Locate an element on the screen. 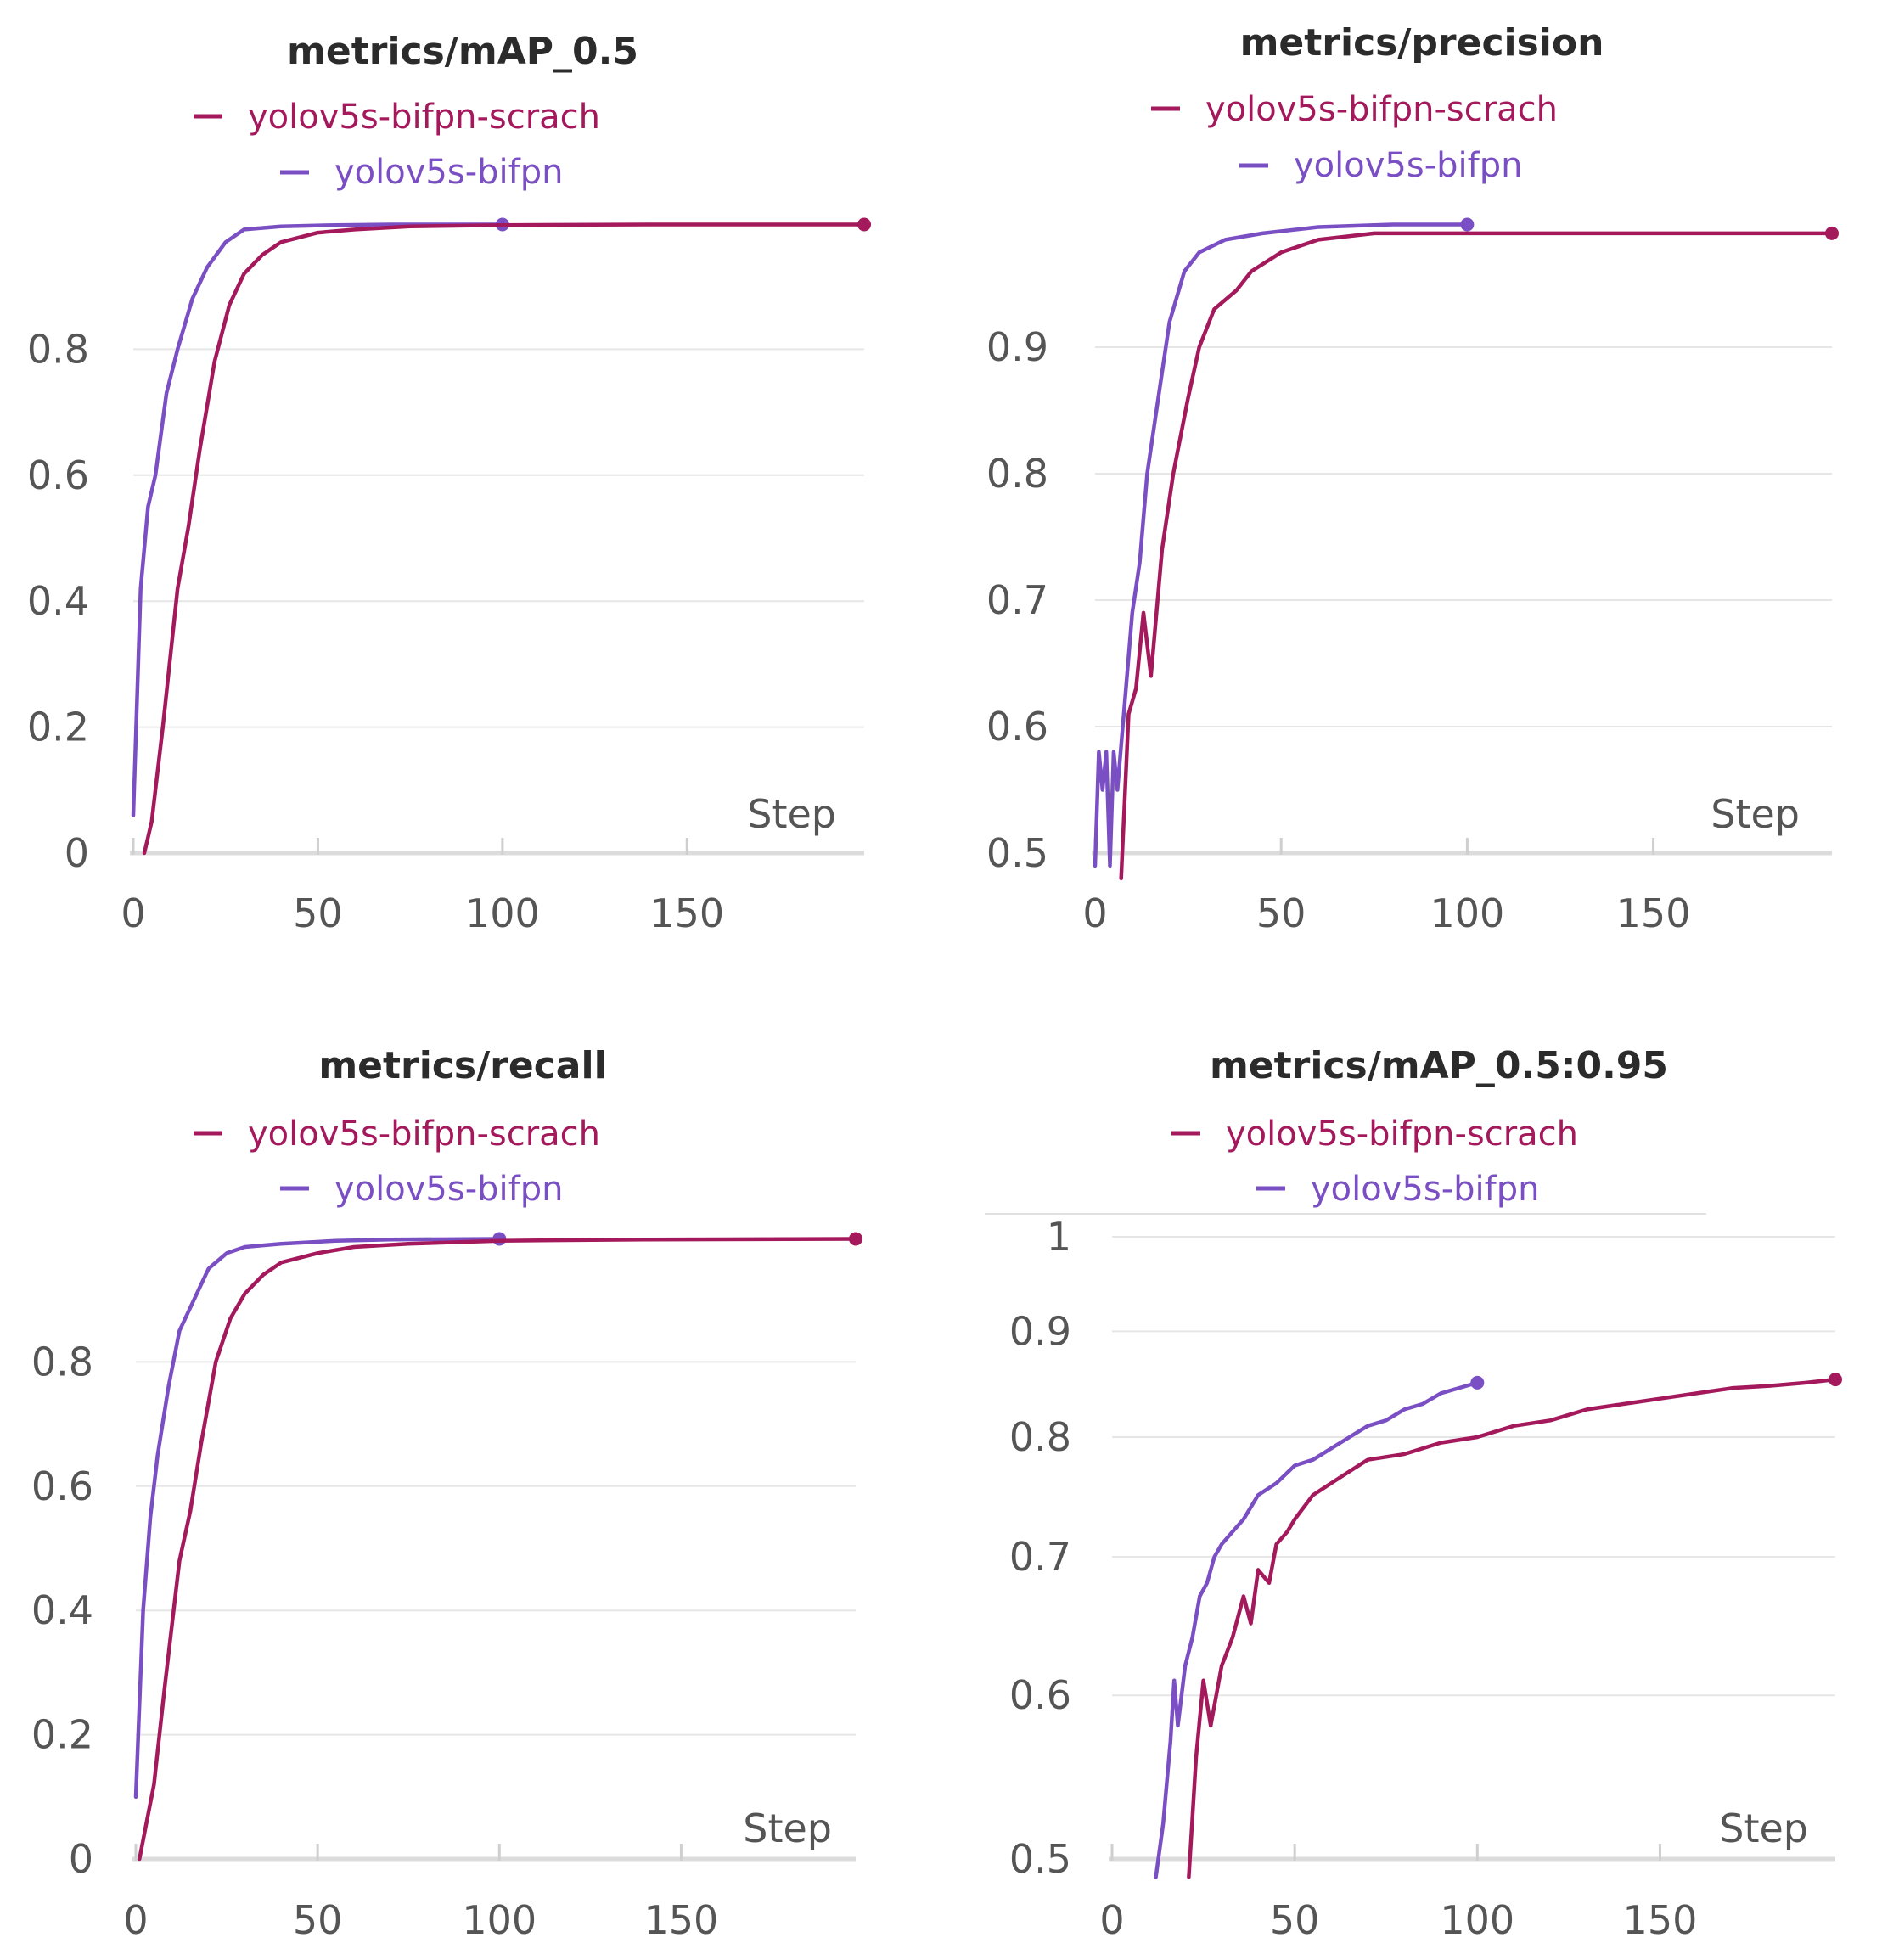 This screenshot has width=1882, height=1960. y-tick-label: 1 is located at coordinates (1059, 1237).